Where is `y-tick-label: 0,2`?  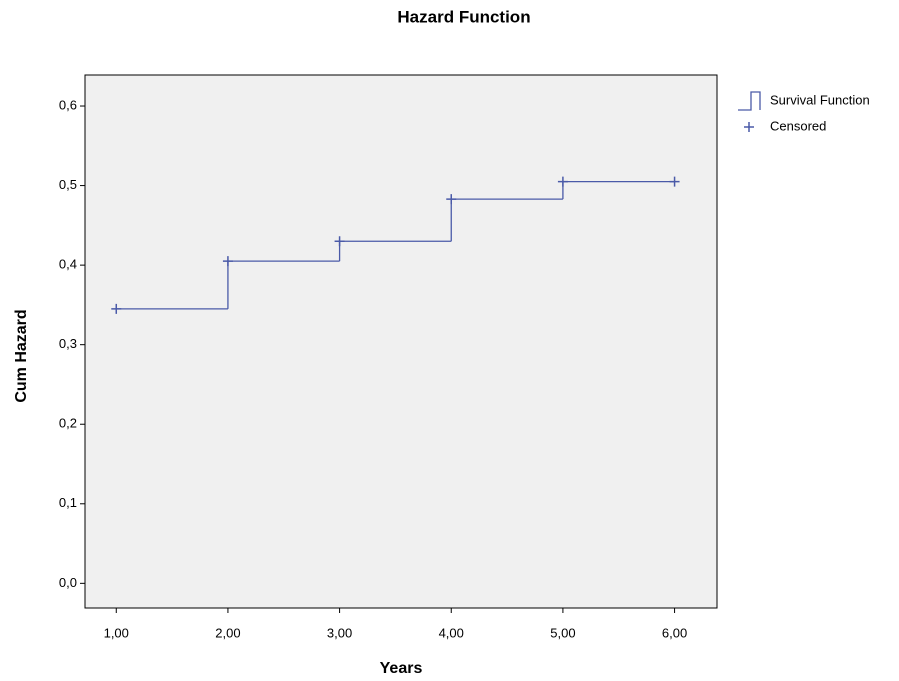 y-tick-label: 0,2 is located at coordinates (68, 423).